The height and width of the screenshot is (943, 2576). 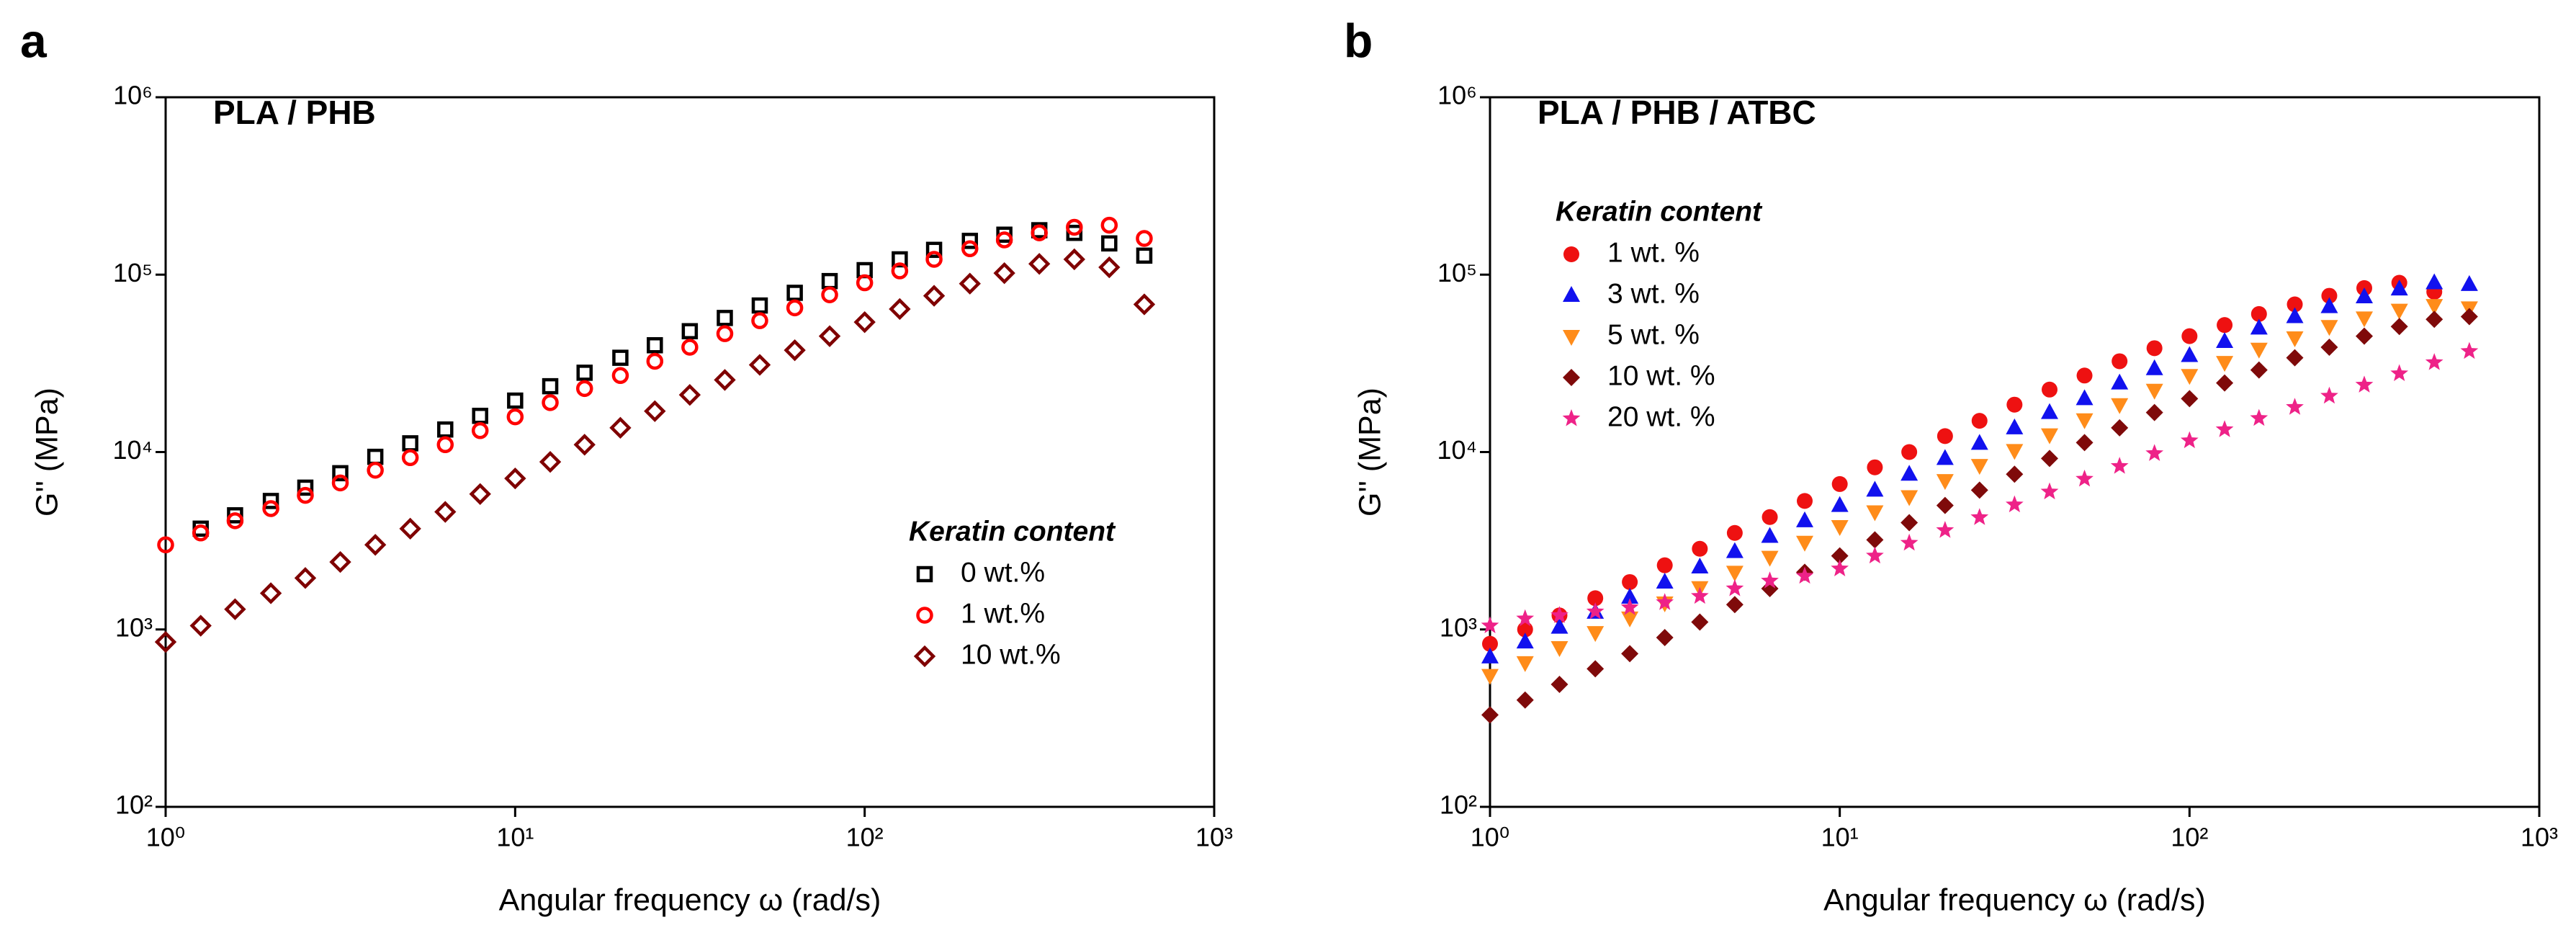 I want to click on panel-label: a, so click(x=34, y=41).